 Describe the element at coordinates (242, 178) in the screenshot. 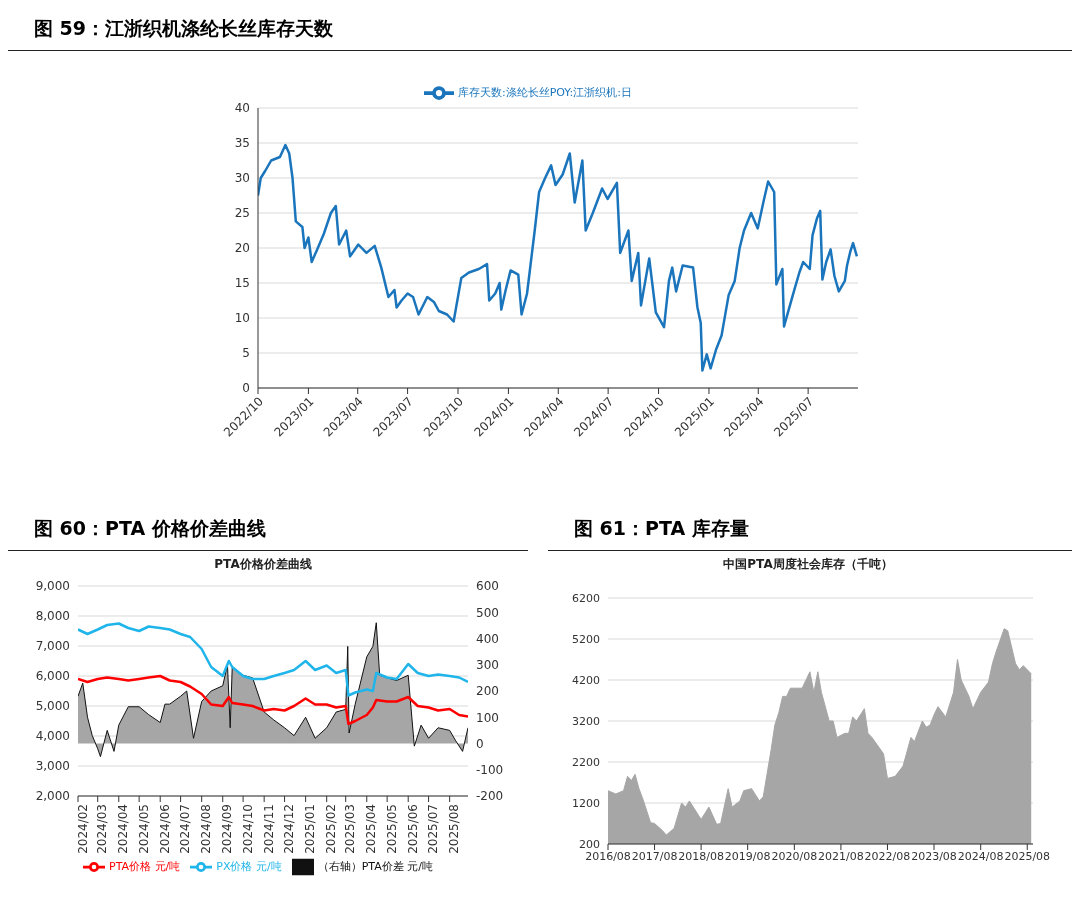

I see `y-tick-label: 30` at that location.